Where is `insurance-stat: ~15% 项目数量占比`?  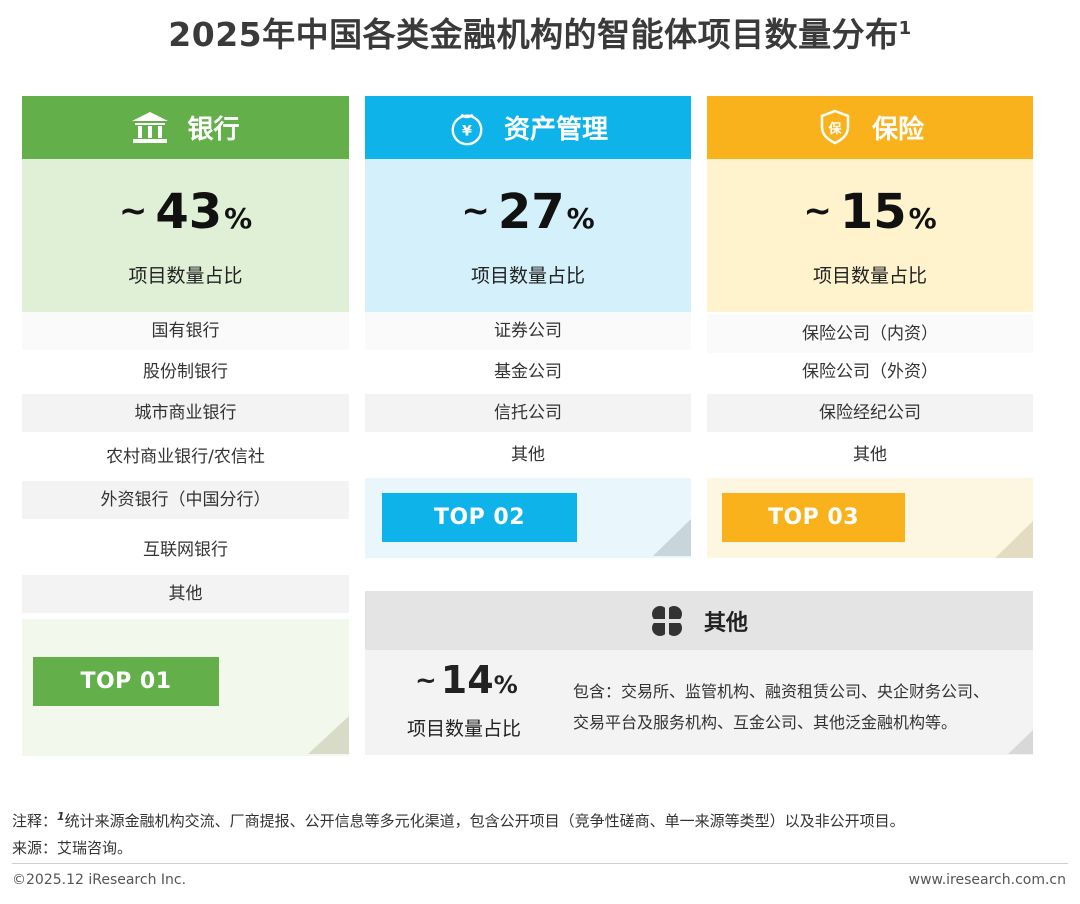 insurance-stat: ~15% 项目数量占比 is located at coordinates (870, 235).